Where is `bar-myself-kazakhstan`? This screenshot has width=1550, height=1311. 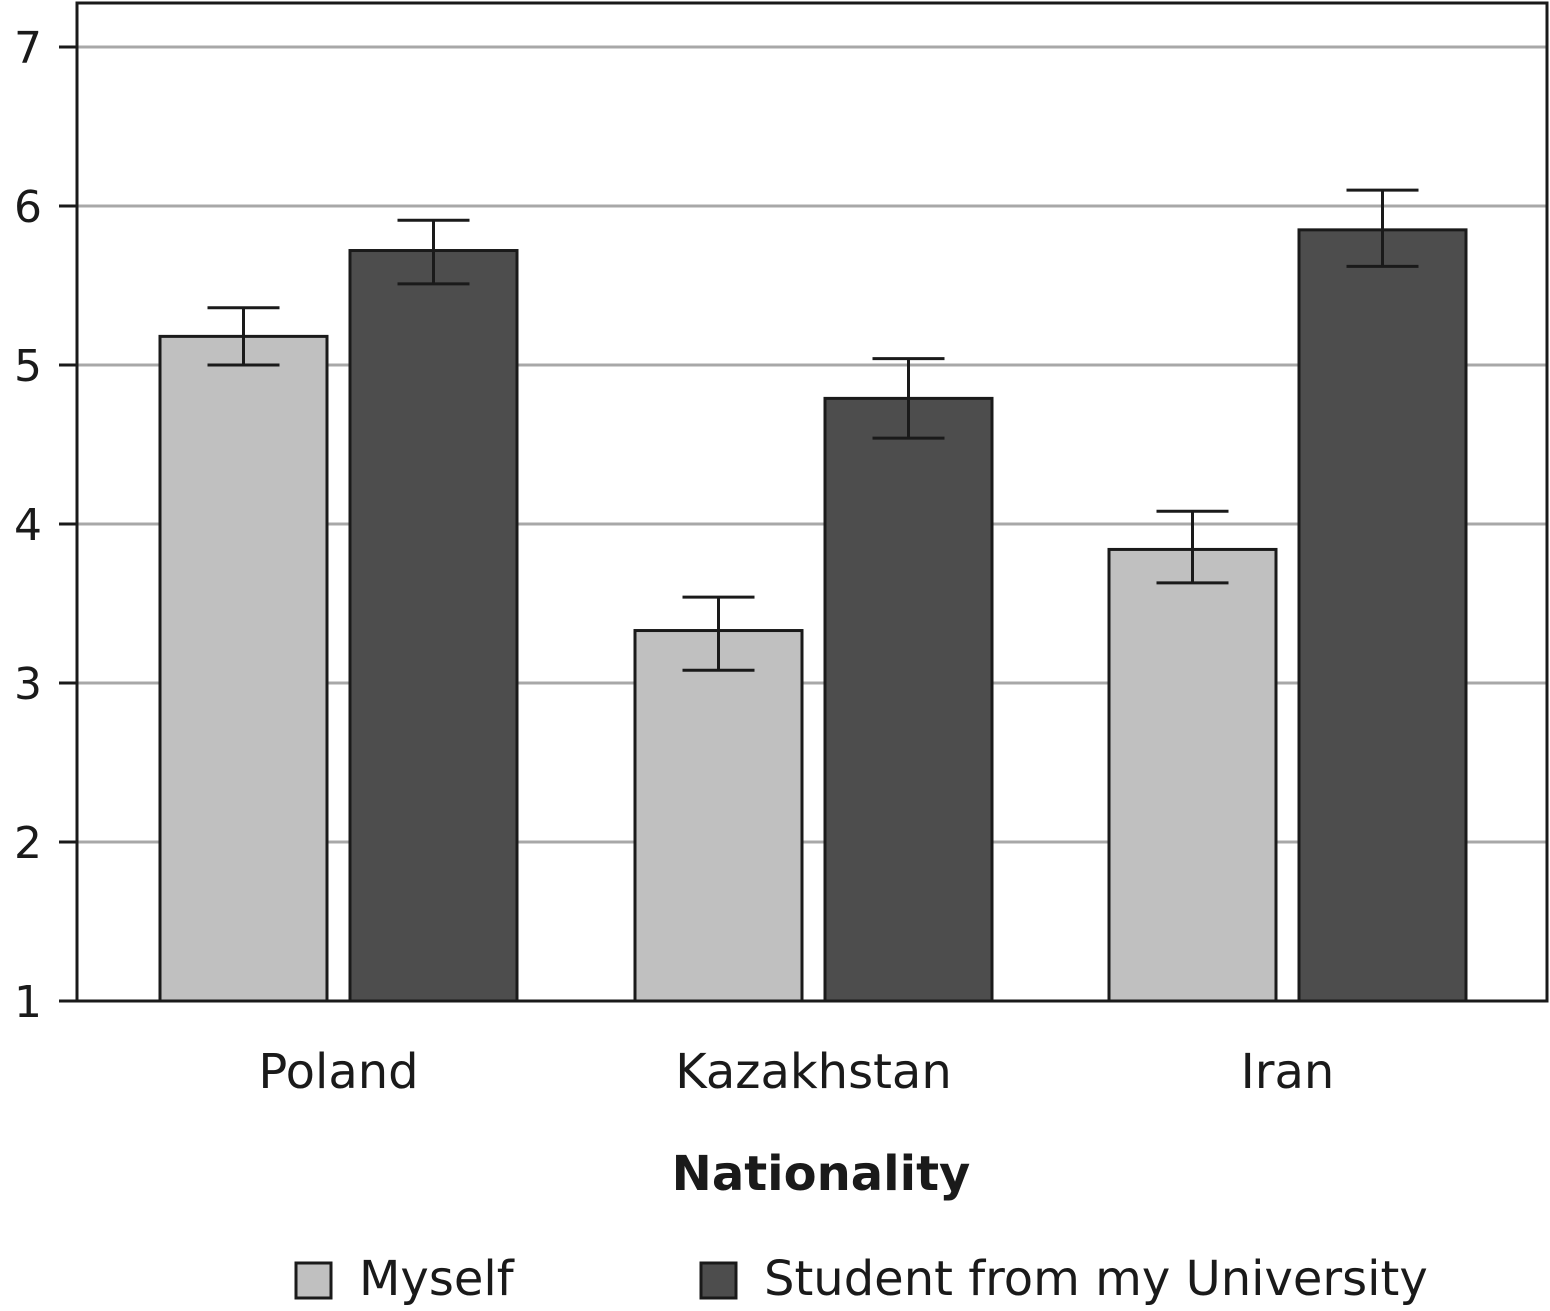 bar-myself-kazakhstan is located at coordinates (718, 816).